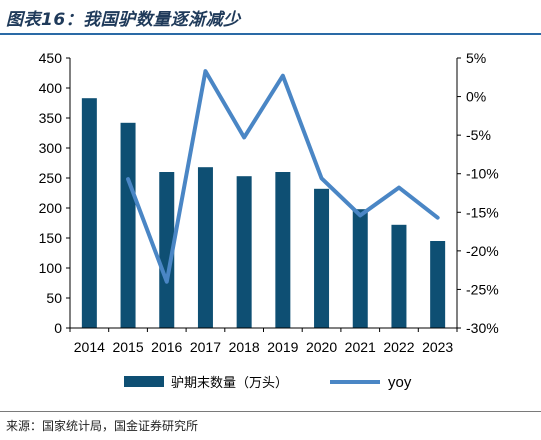  What do you see at coordinates (51, 178) in the screenshot?
I see `left-tick-label: 250` at bounding box center [51, 178].